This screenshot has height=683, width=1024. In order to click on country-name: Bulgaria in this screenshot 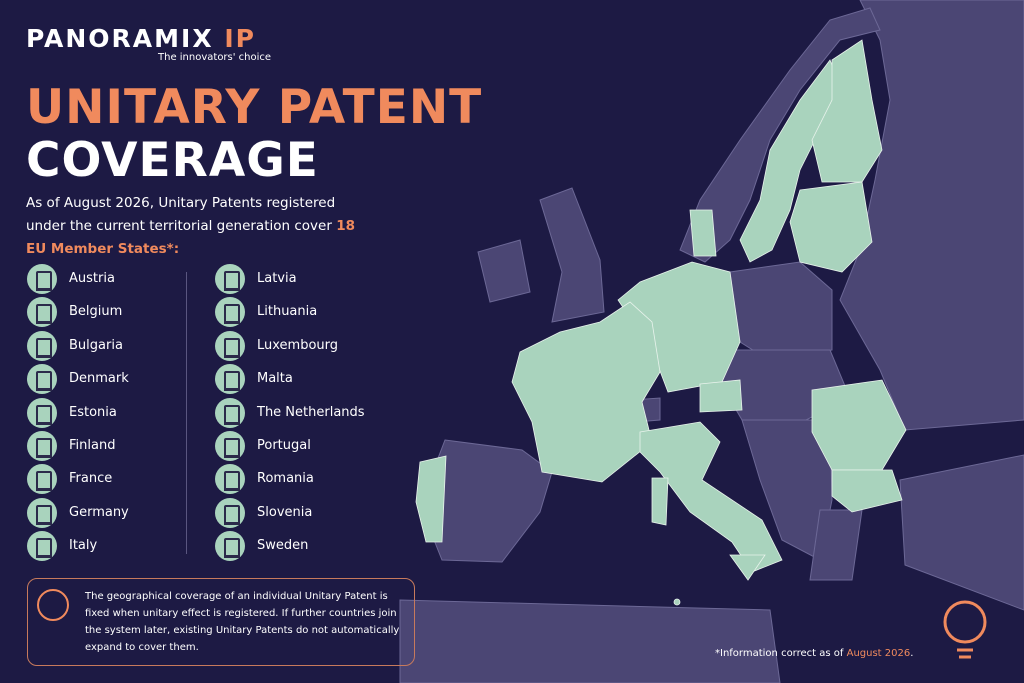, I will do `click(96, 346)`.